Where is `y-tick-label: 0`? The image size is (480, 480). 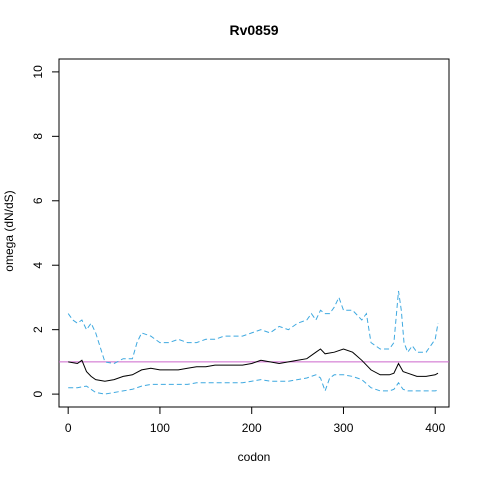
y-tick-label: 0 is located at coordinates (38, 393).